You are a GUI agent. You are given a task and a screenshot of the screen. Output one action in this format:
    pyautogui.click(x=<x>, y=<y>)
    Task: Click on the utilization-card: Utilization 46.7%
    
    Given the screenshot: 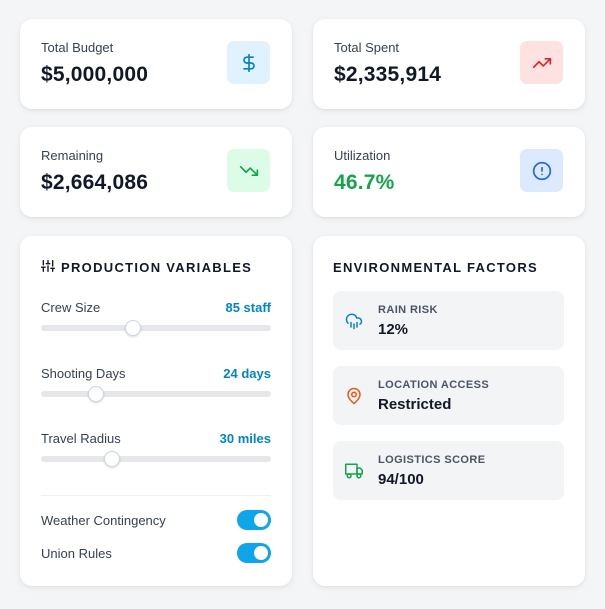 What is the action you would take?
    pyautogui.click(x=449, y=172)
    